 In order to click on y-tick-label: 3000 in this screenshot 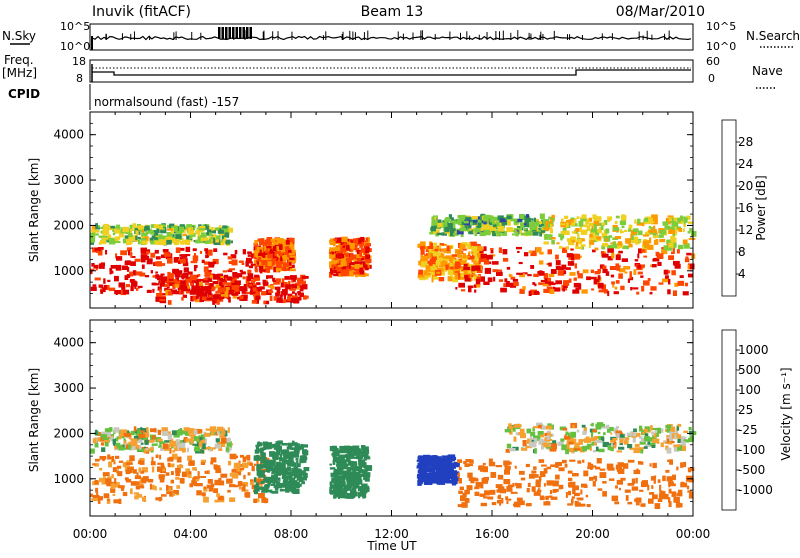, I will do `click(68, 388)`.